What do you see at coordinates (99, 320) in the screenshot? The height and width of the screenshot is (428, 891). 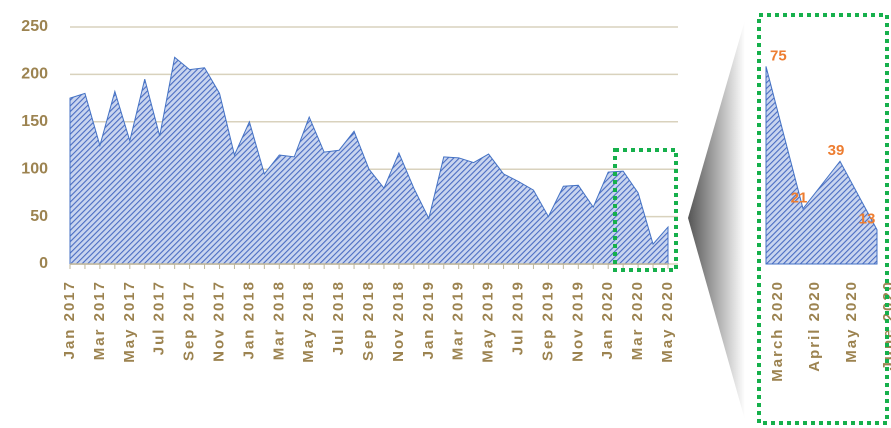 I see `x-tick-label: Mar 2017` at bounding box center [99, 320].